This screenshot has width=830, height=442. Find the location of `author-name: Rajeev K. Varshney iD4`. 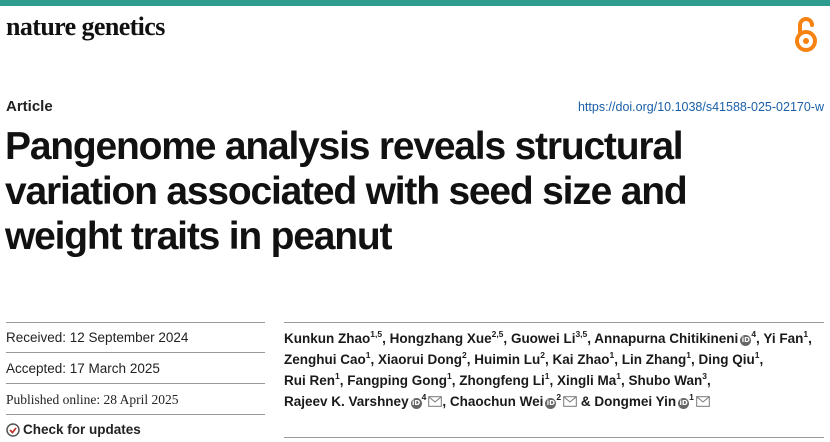

author-name: Rajeev K. Varshney iD4 is located at coordinates (363, 400).